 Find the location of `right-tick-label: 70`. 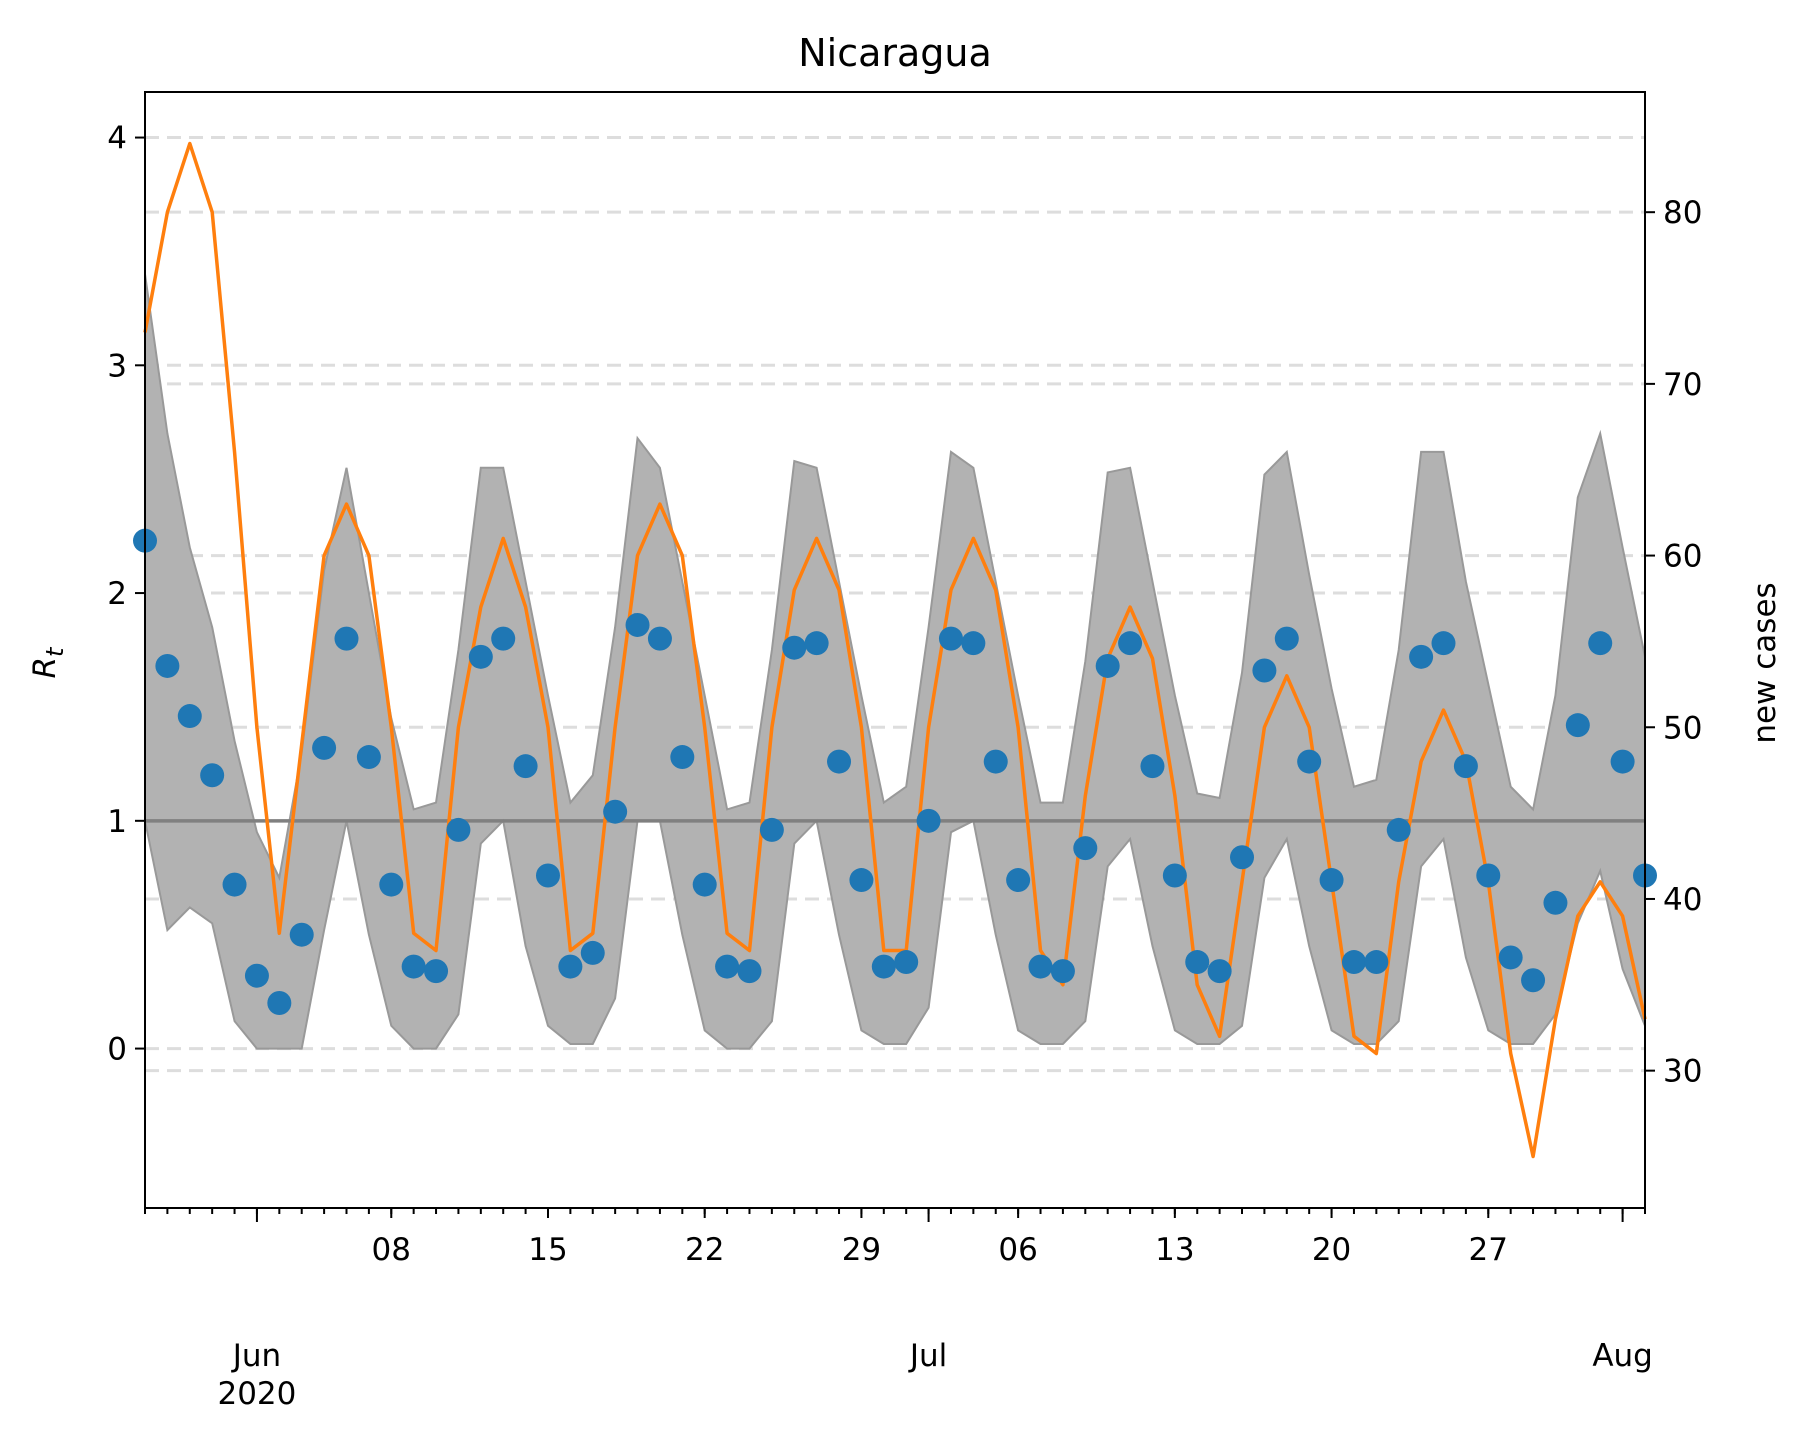

right-tick-label: 70 is located at coordinates (1682, 385).